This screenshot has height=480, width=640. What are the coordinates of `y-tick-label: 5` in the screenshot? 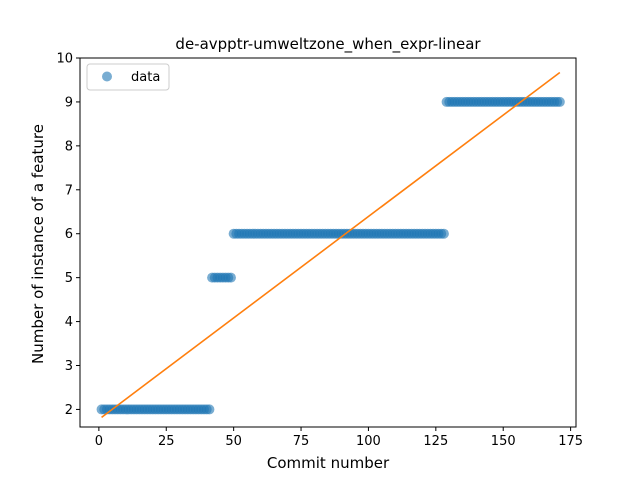 It's located at (69, 278).